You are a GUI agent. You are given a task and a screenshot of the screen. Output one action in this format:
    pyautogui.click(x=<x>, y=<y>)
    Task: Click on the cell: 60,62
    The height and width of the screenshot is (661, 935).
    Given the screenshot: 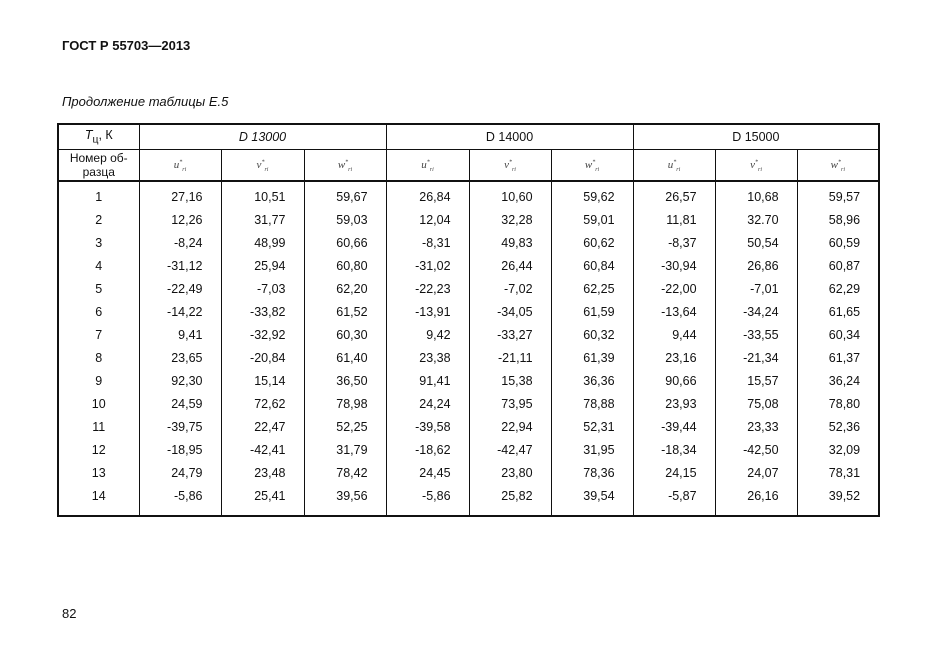 What is the action you would take?
    pyautogui.click(x=592, y=242)
    